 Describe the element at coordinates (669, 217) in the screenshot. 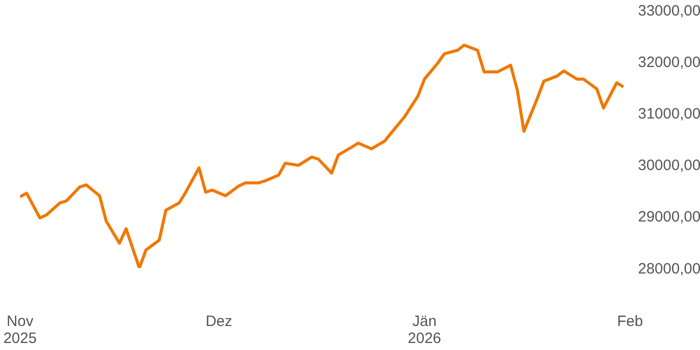

I see `y-tick-label: 29000,00` at that location.